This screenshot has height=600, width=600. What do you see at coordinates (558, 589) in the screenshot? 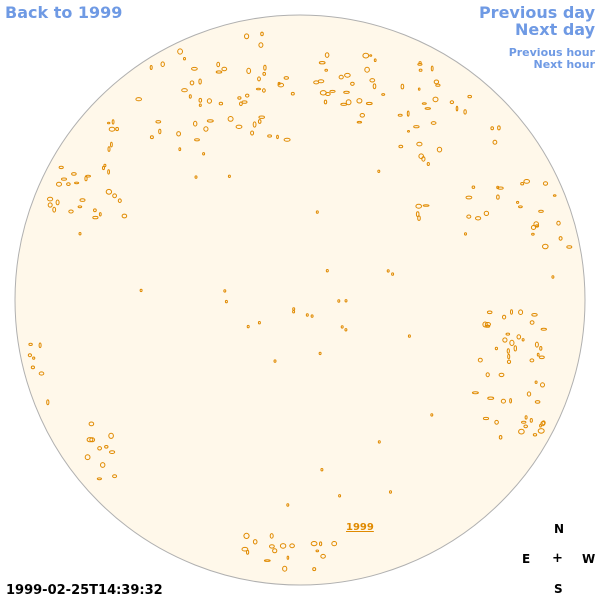
I see `compass-south: S` at bounding box center [558, 589].